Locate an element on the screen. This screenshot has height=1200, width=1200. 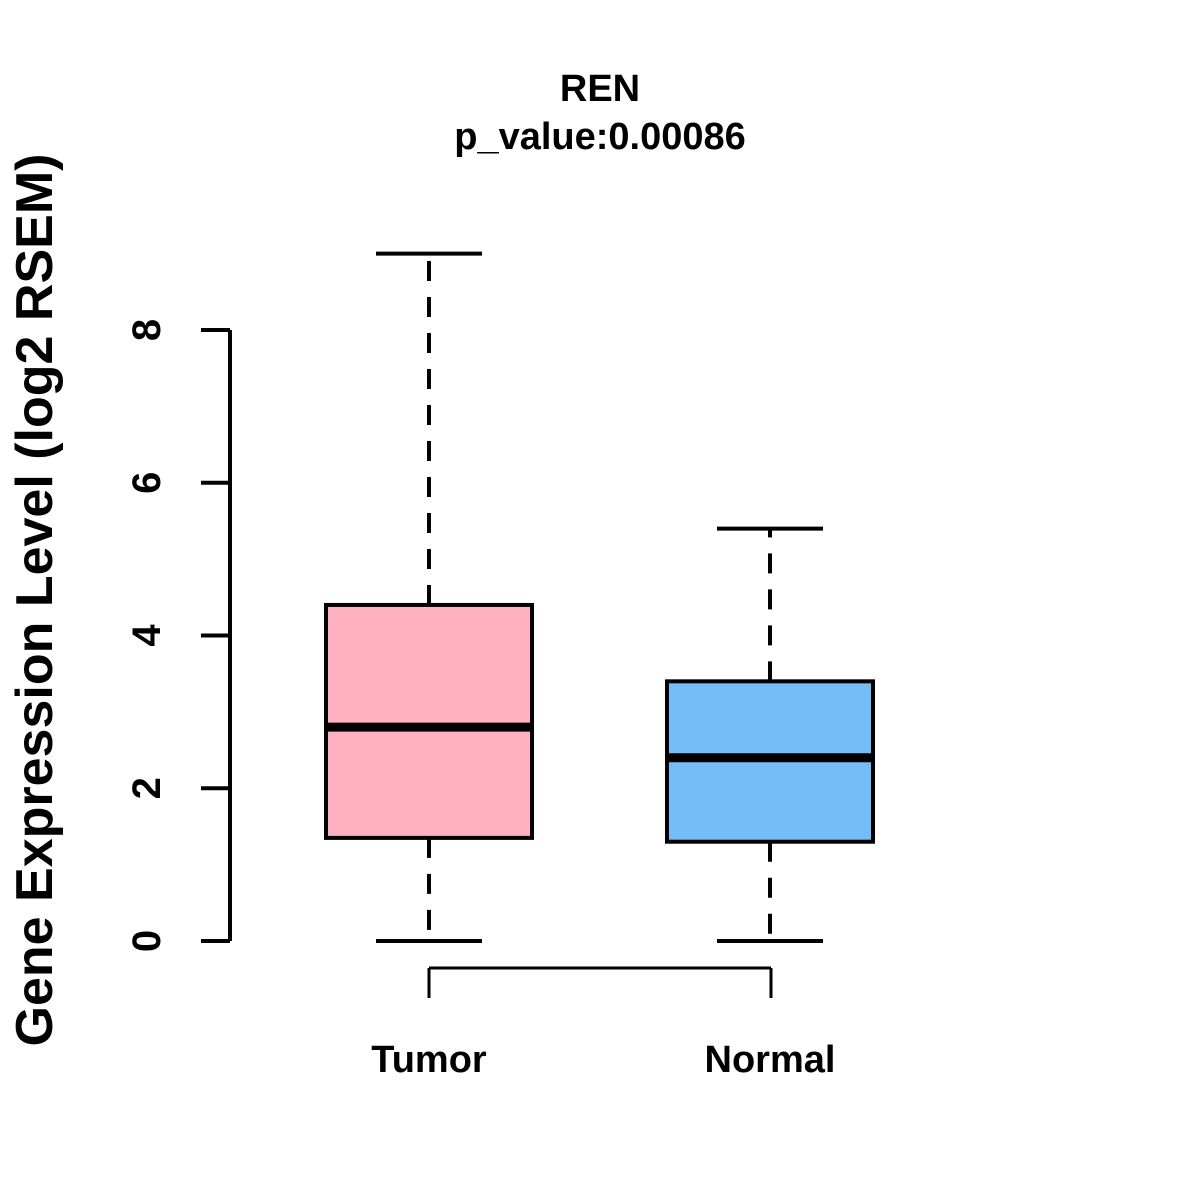
y-axis-tick-label: 6 is located at coordinates (147, 483).